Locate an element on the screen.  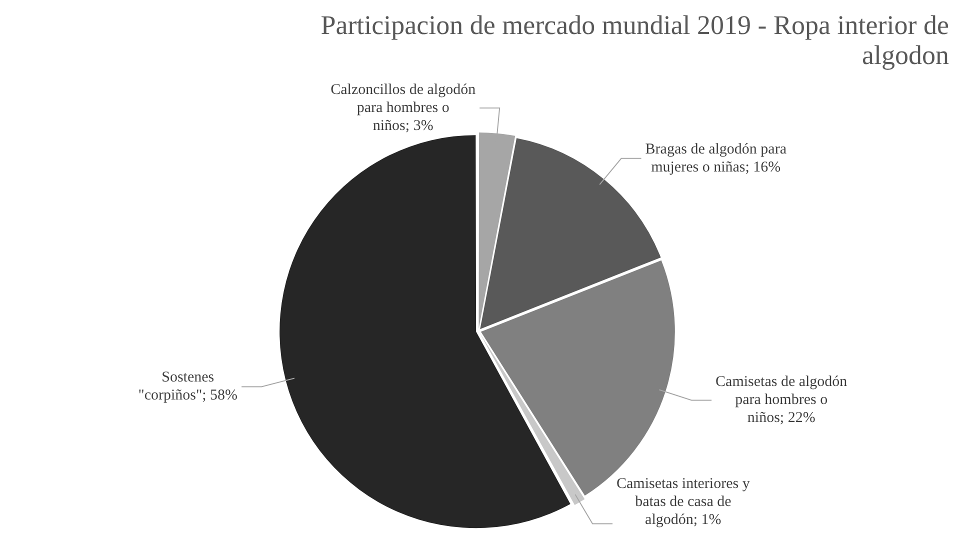
slice-label: Camisetas de algodón para hombres o niños; 22% is located at coordinates (782, 400).